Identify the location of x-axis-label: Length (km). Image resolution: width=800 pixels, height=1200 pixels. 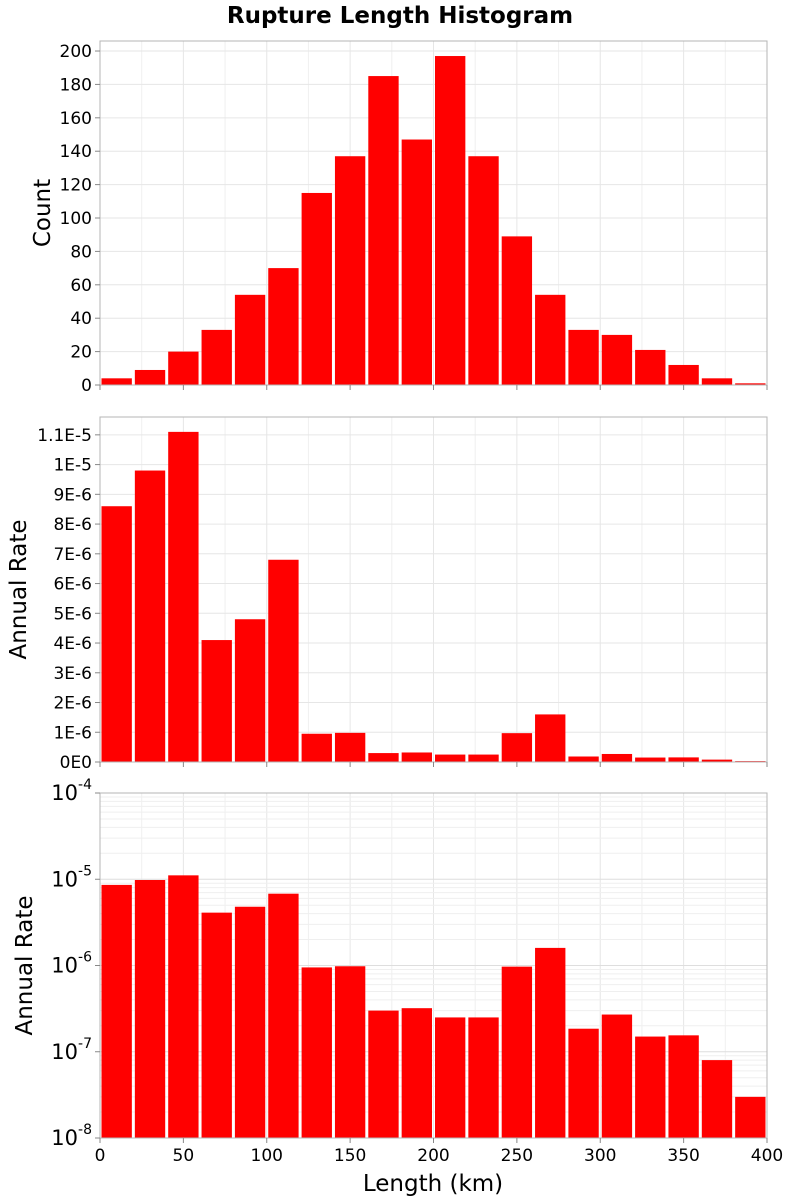
(433, 1184).